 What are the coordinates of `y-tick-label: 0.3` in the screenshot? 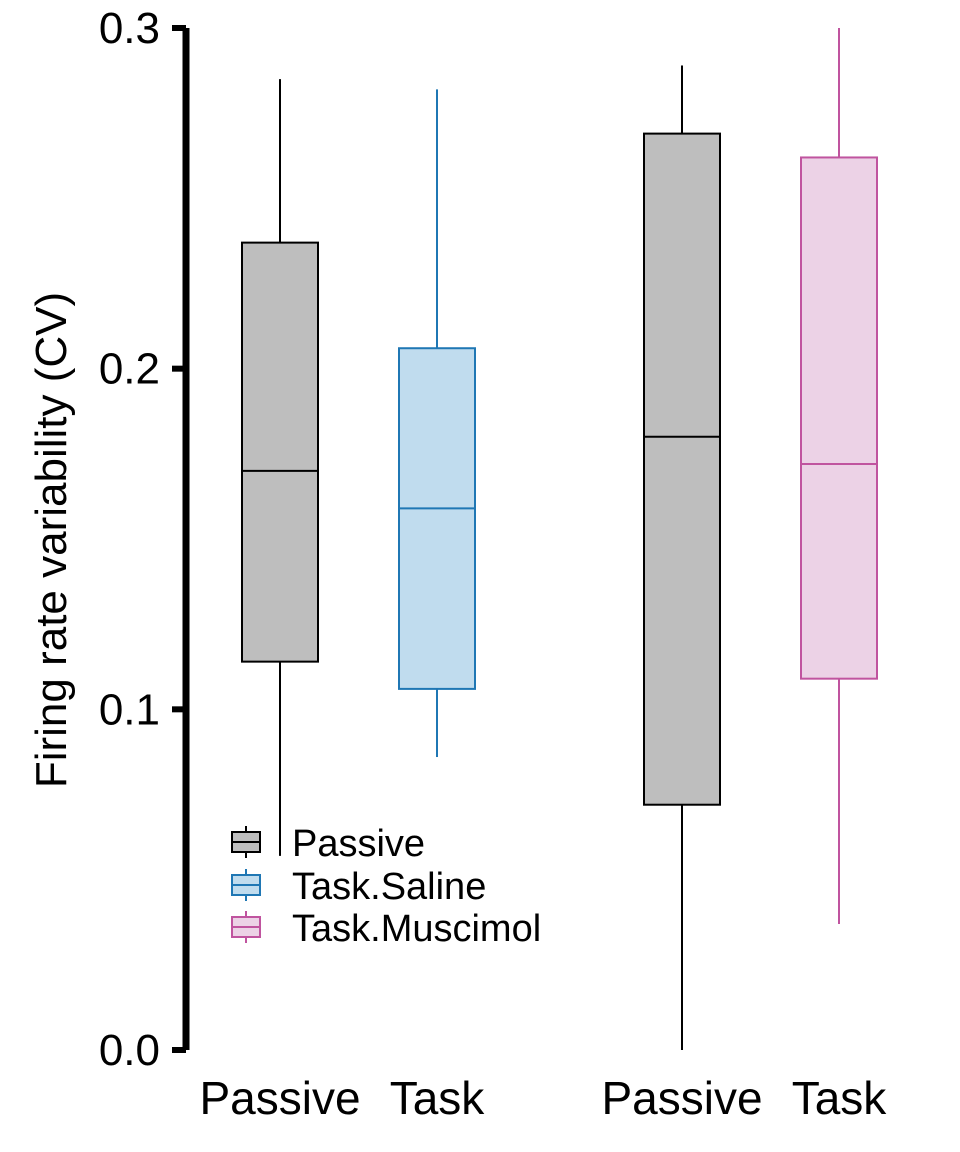 It's located at (129, 28).